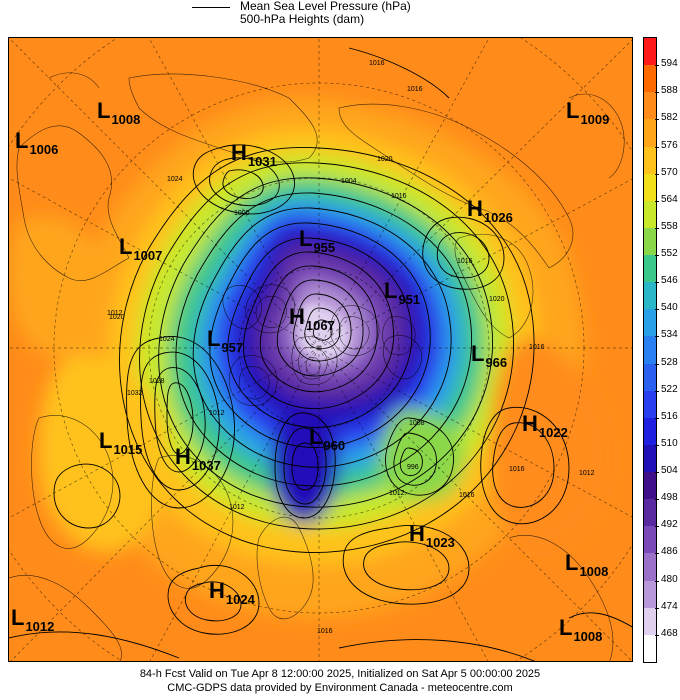 The height and width of the screenshot is (700, 680). Describe the element at coordinates (325, 6) in the screenshot. I see `mslp-legend-label: Mean Sea Level Pressure (hPa)` at that location.